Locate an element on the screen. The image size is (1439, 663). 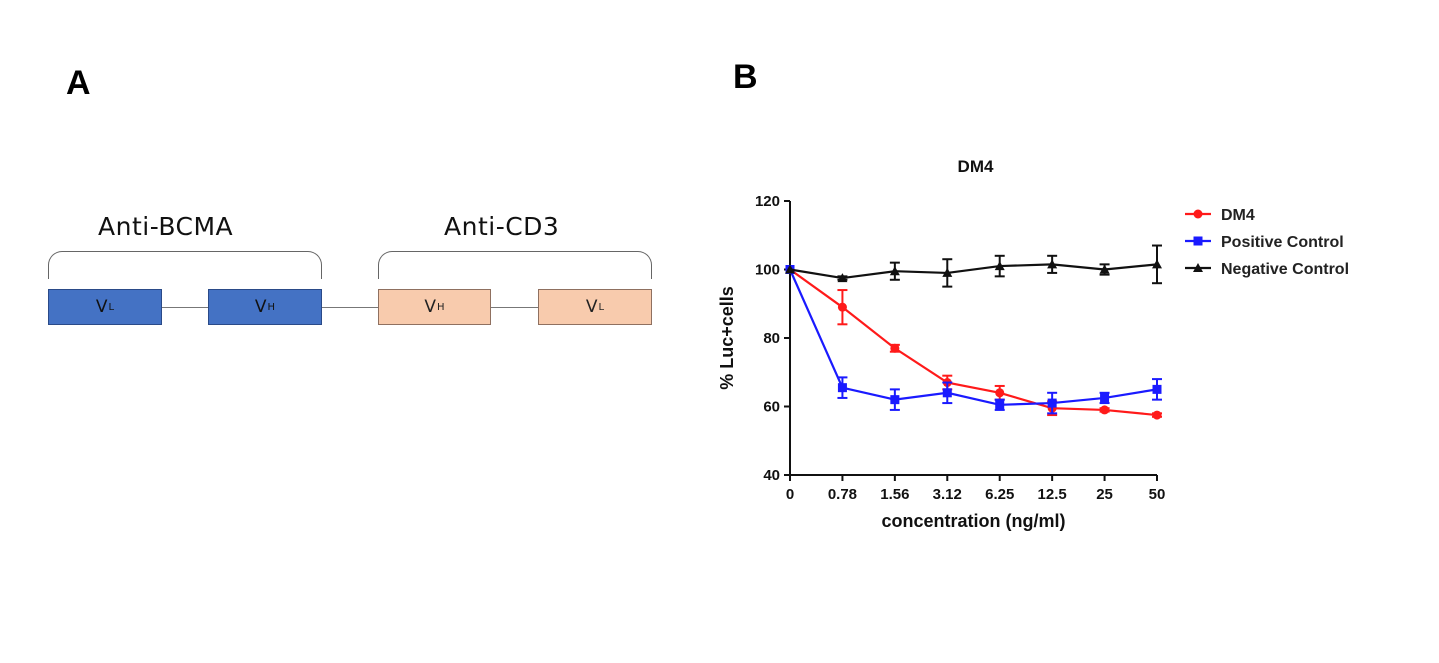
y-tick-label: 80 is located at coordinates (771, 338).